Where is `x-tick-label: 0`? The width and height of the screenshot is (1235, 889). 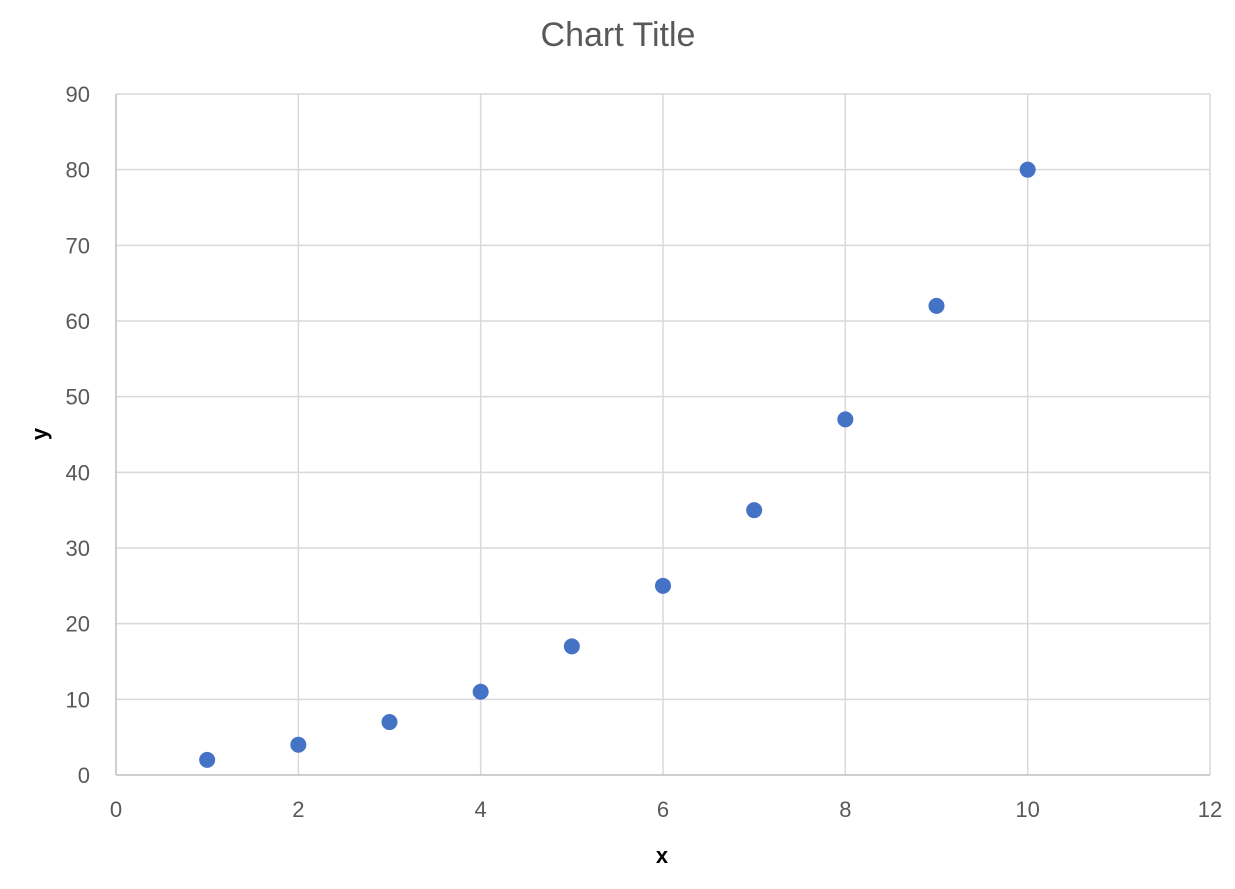 x-tick-label: 0 is located at coordinates (116, 809).